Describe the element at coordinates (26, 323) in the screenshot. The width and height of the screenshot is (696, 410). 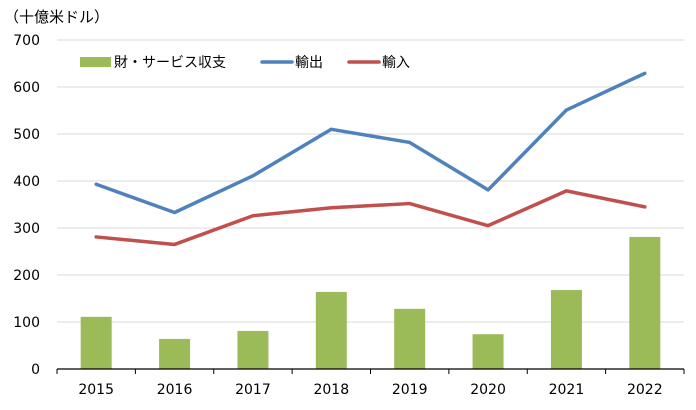
I see `y-tick-label: 100` at that location.